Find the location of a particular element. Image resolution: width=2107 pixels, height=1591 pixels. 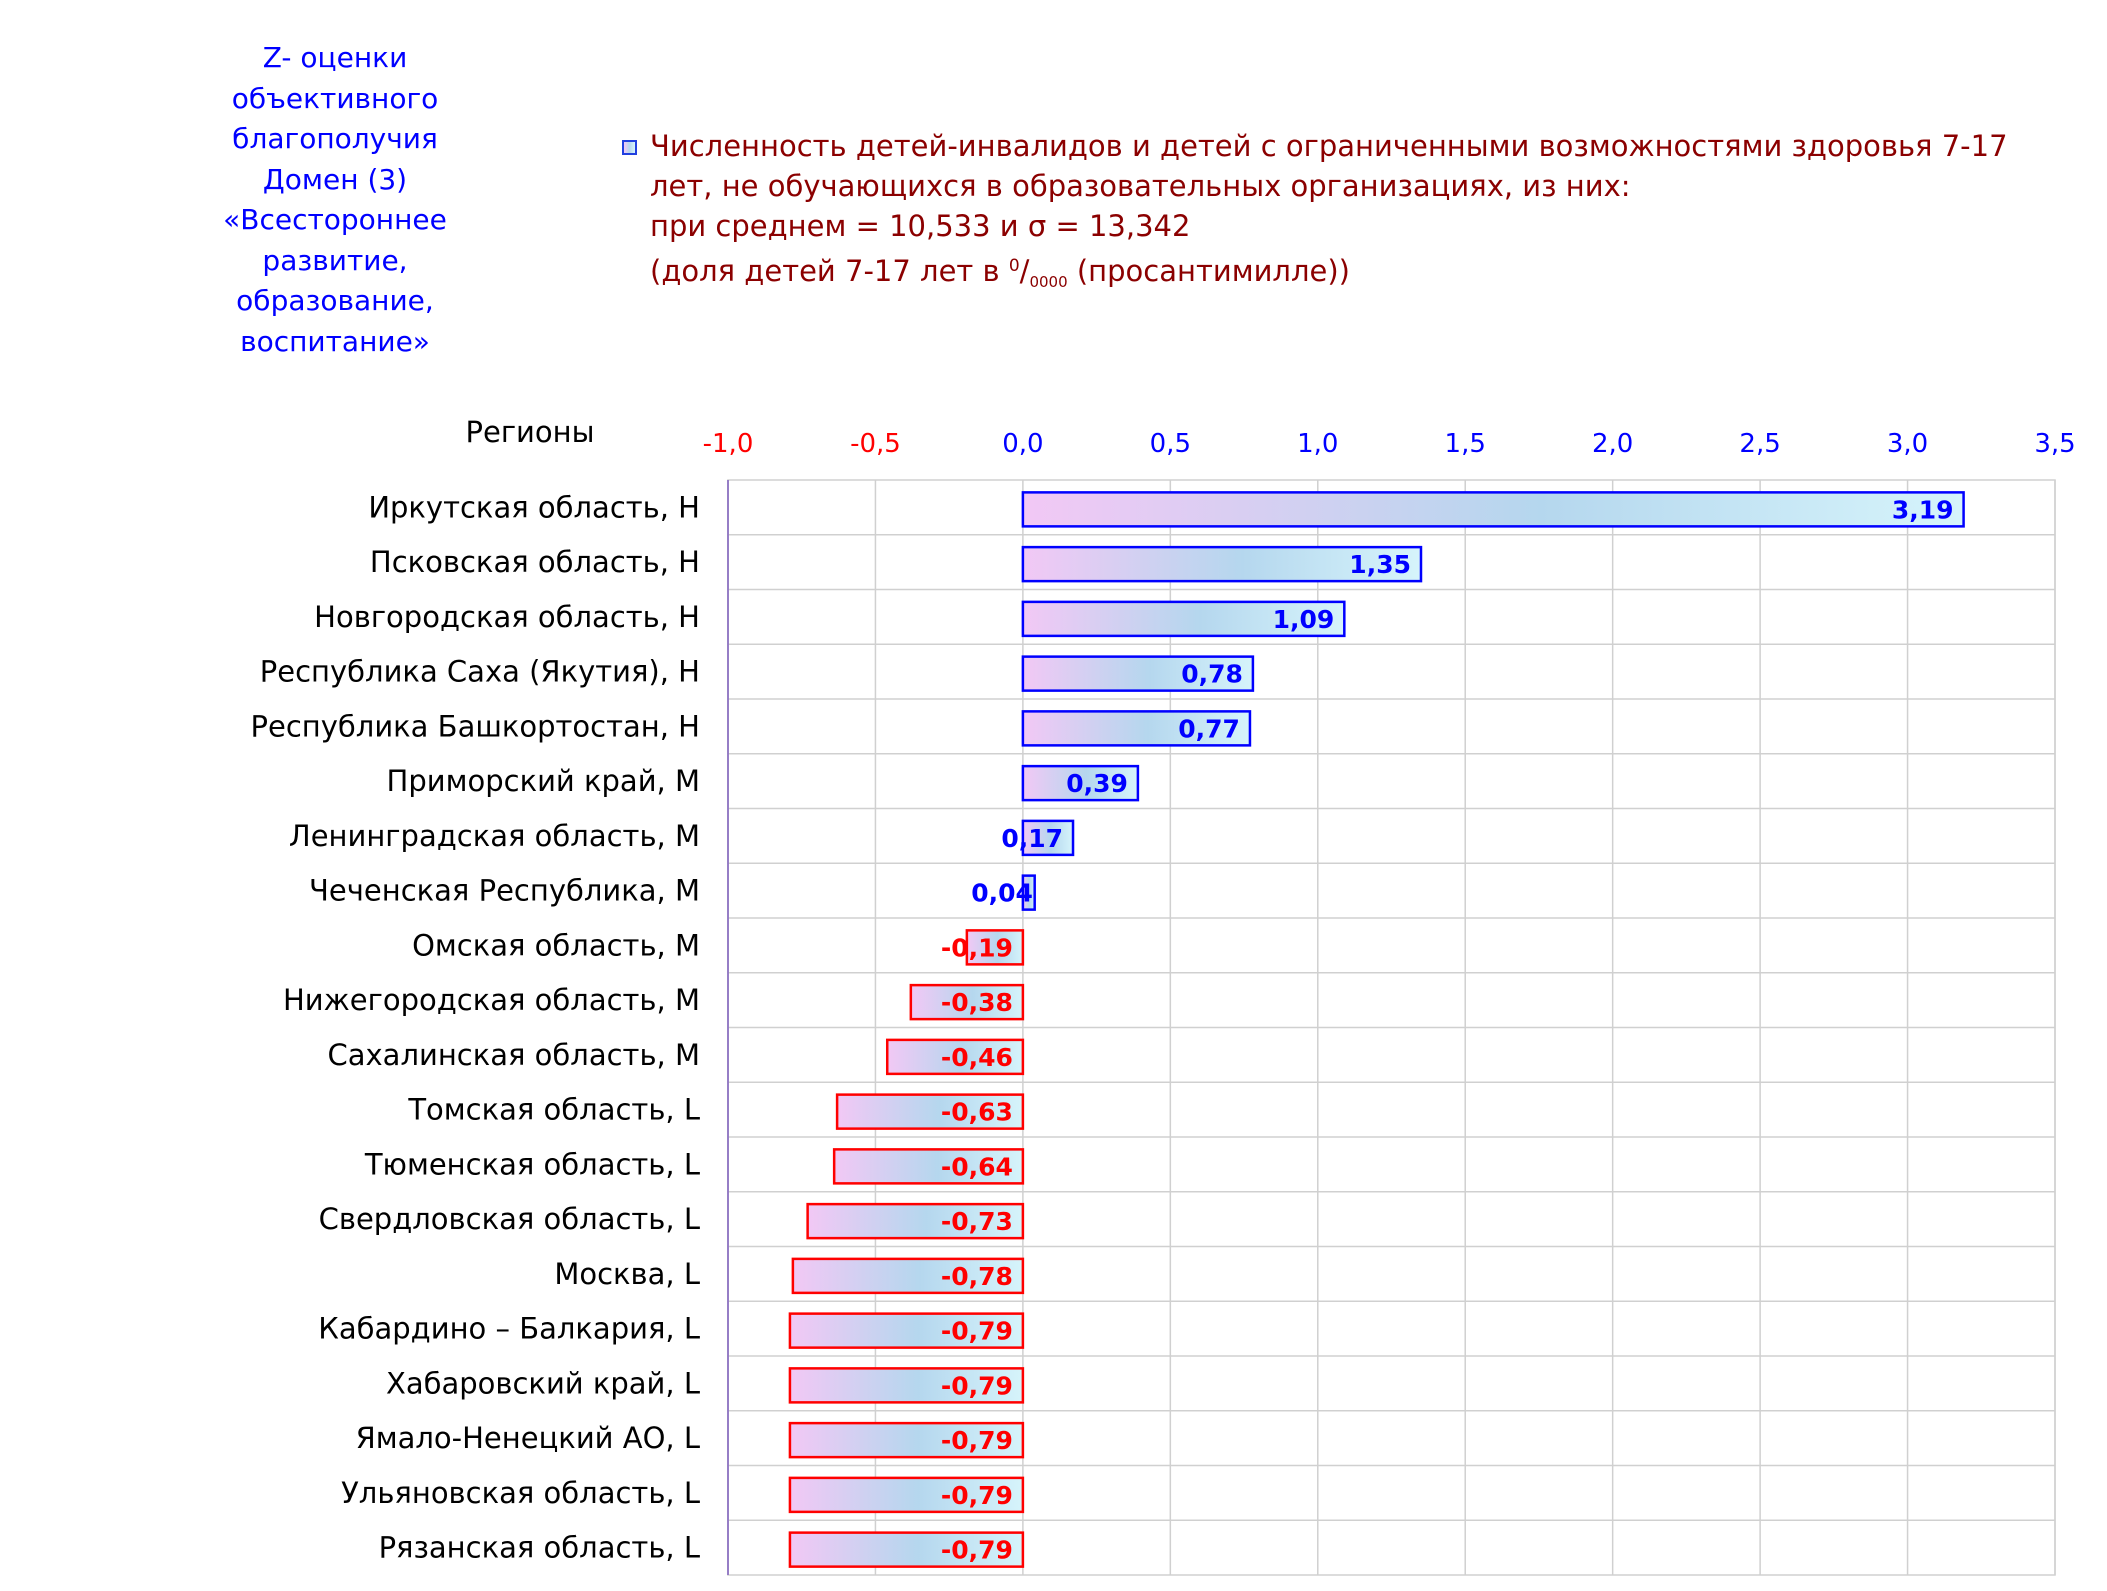

side-title-line: развитие, is located at coordinates (335, 260).